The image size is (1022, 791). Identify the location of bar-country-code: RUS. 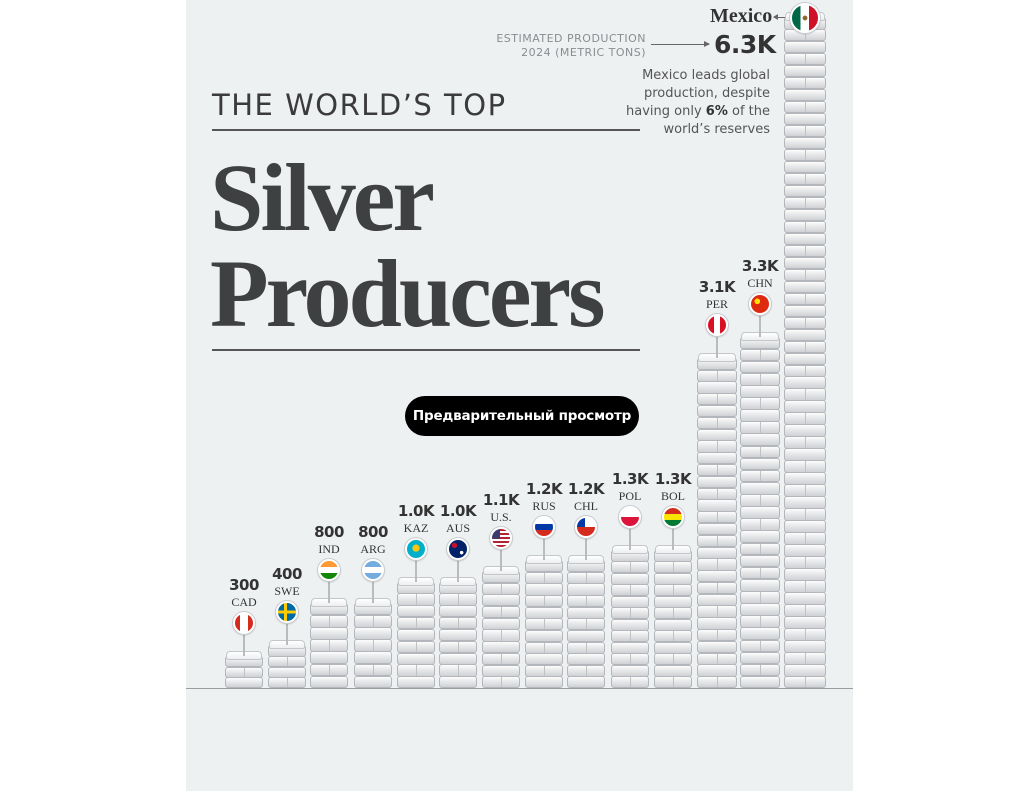
(544, 506).